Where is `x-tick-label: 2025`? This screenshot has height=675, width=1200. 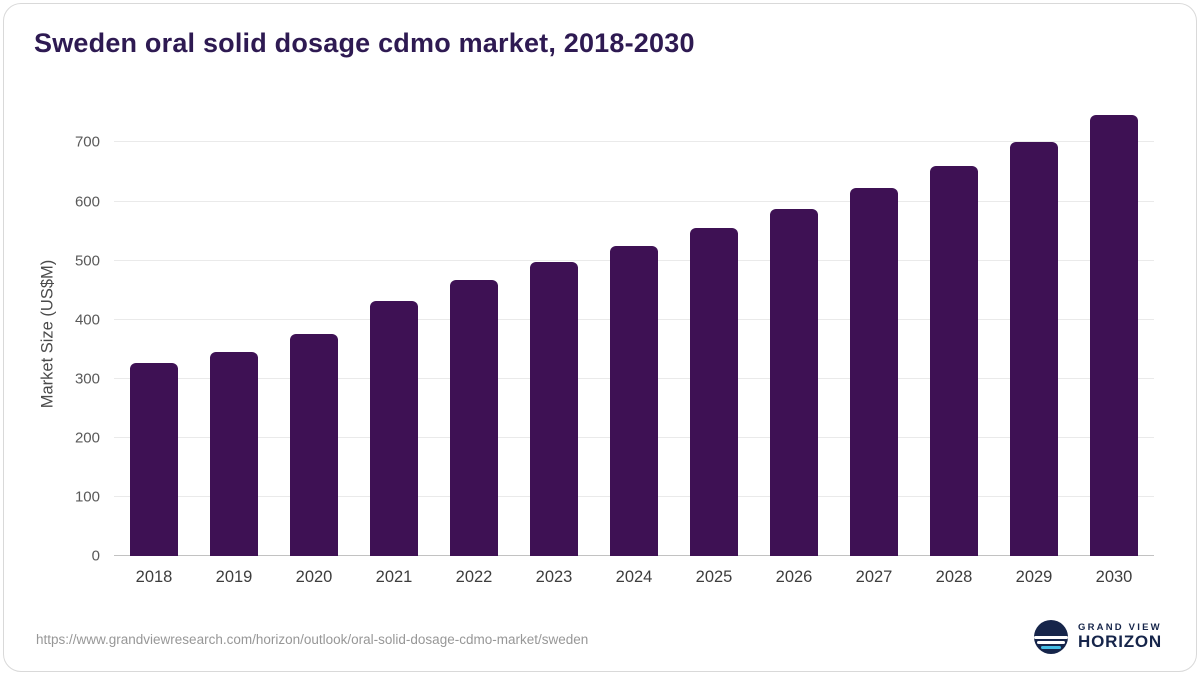 x-tick-label: 2025 is located at coordinates (714, 577).